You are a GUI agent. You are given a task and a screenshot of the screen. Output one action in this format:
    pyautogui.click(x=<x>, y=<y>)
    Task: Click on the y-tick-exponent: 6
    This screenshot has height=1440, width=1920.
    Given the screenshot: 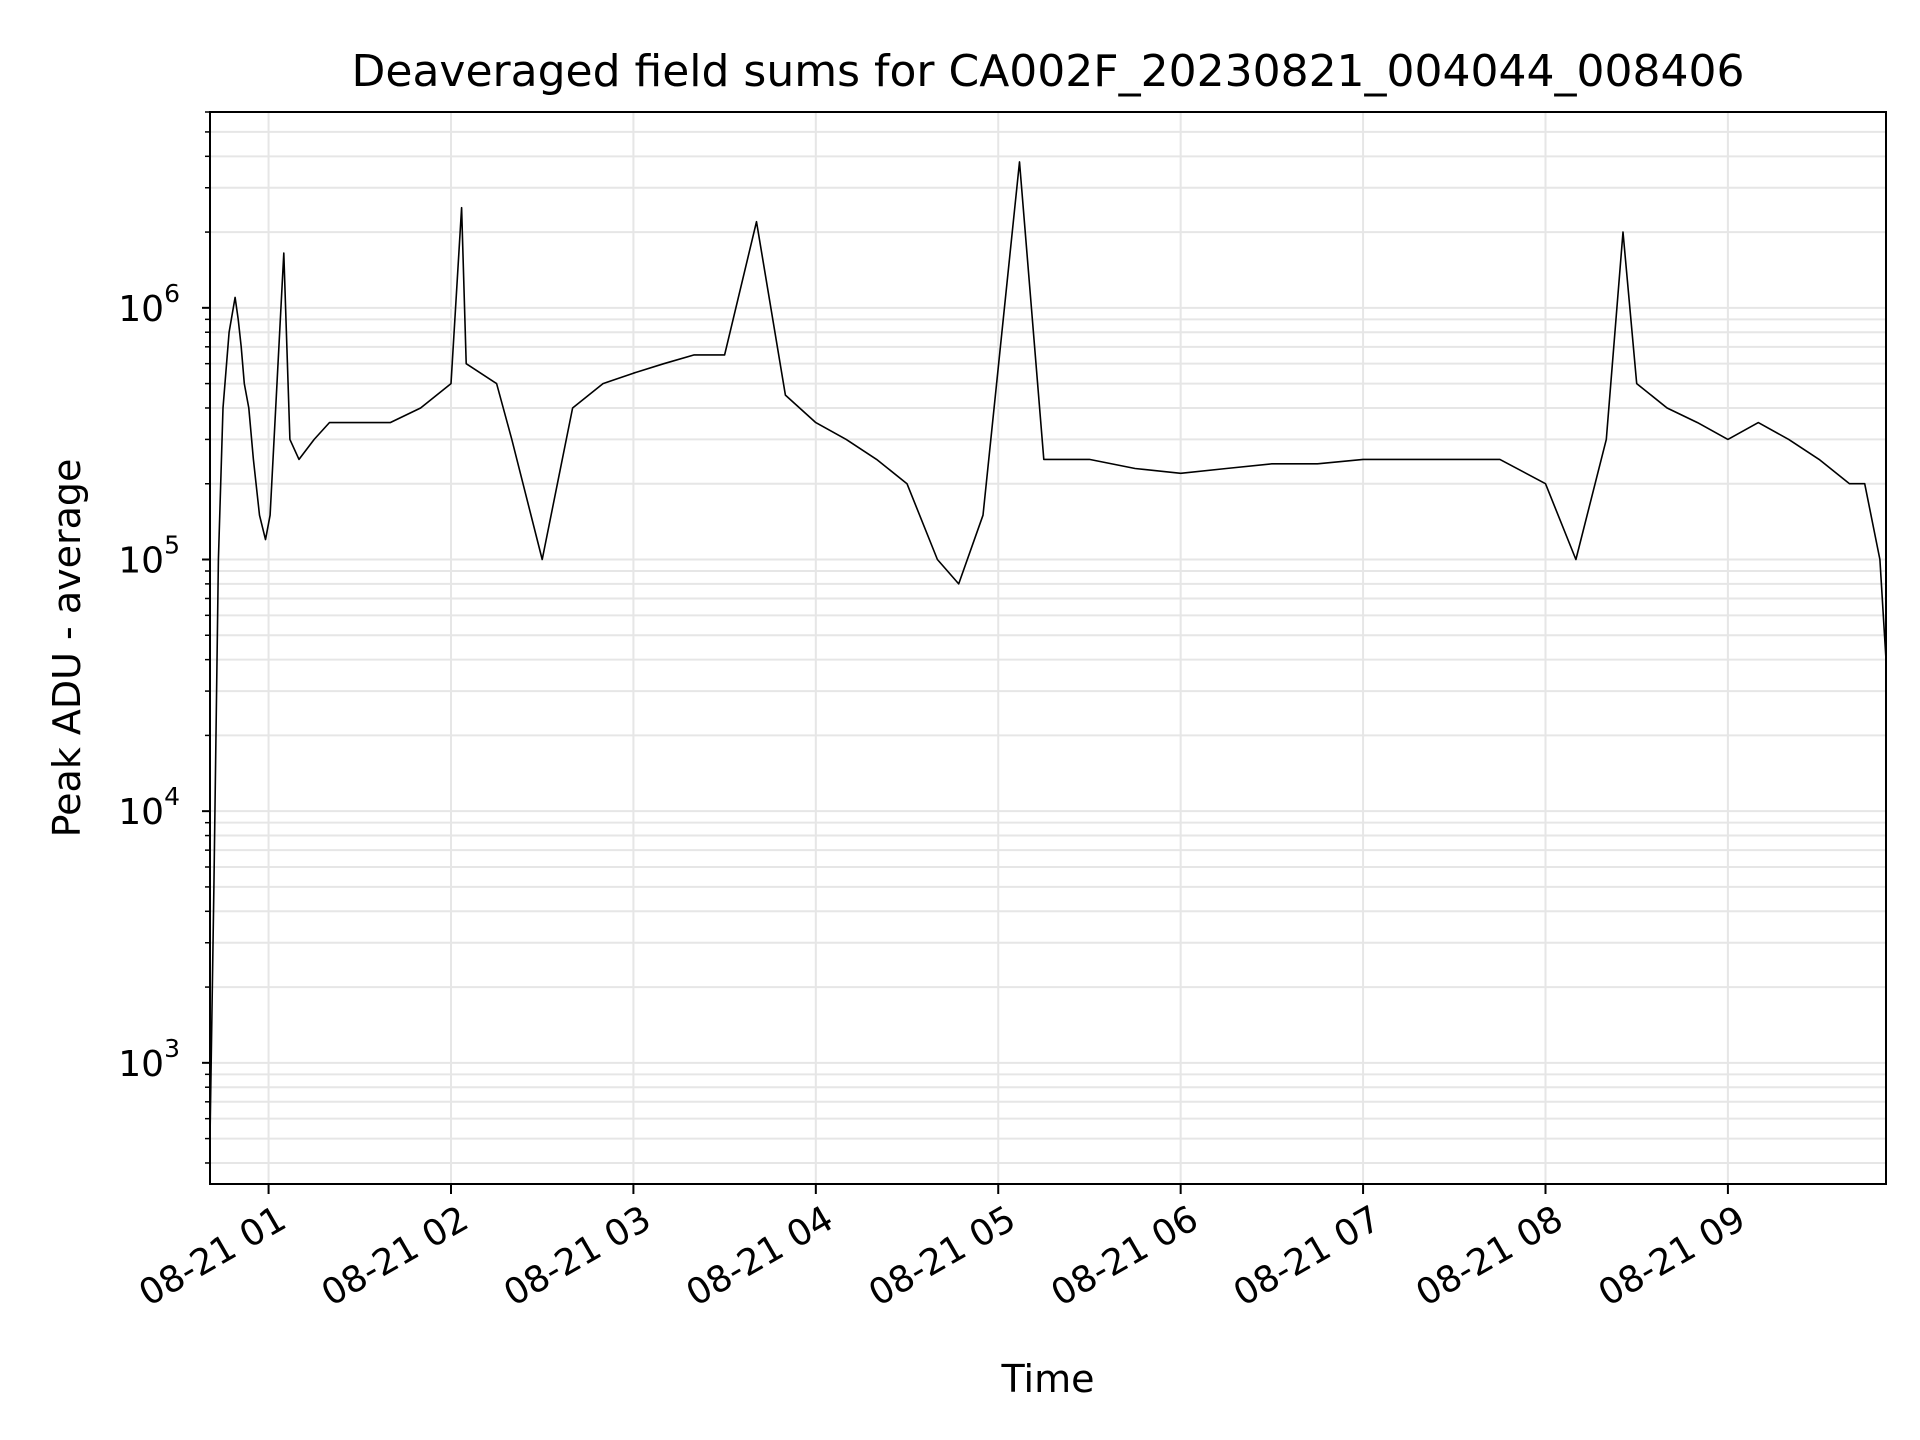 What is the action you would take?
    pyautogui.click(x=172, y=293)
    